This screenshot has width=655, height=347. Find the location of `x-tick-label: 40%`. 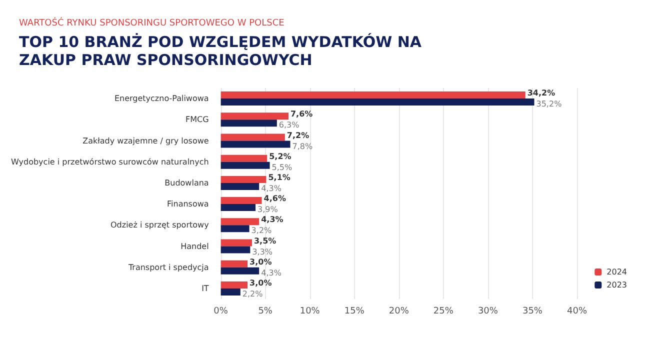

x-tick-label: 40% is located at coordinates (577, 311).